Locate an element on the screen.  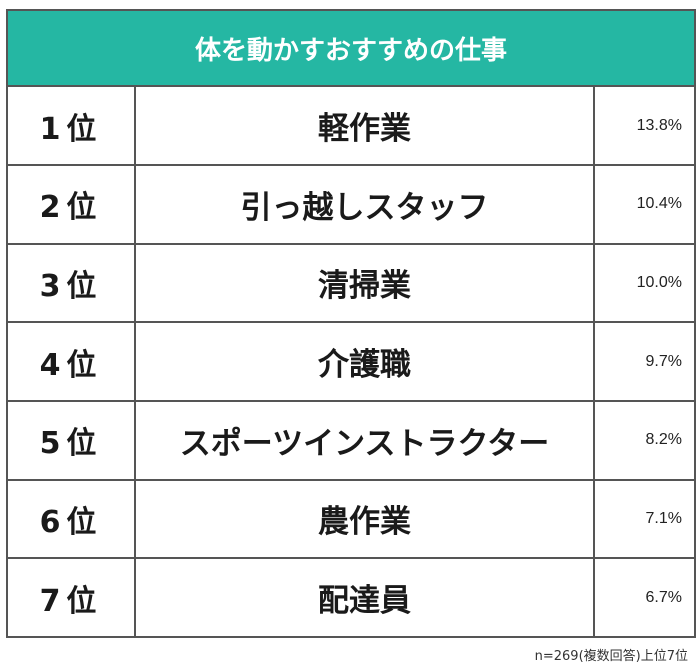
rank-cell: 2位 is located at coordinates (72, 204).